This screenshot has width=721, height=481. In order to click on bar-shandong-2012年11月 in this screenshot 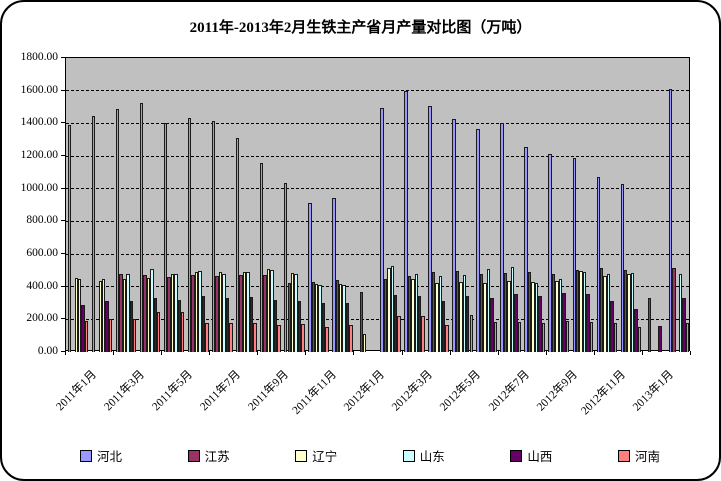, I will do `click(608, 312)`.